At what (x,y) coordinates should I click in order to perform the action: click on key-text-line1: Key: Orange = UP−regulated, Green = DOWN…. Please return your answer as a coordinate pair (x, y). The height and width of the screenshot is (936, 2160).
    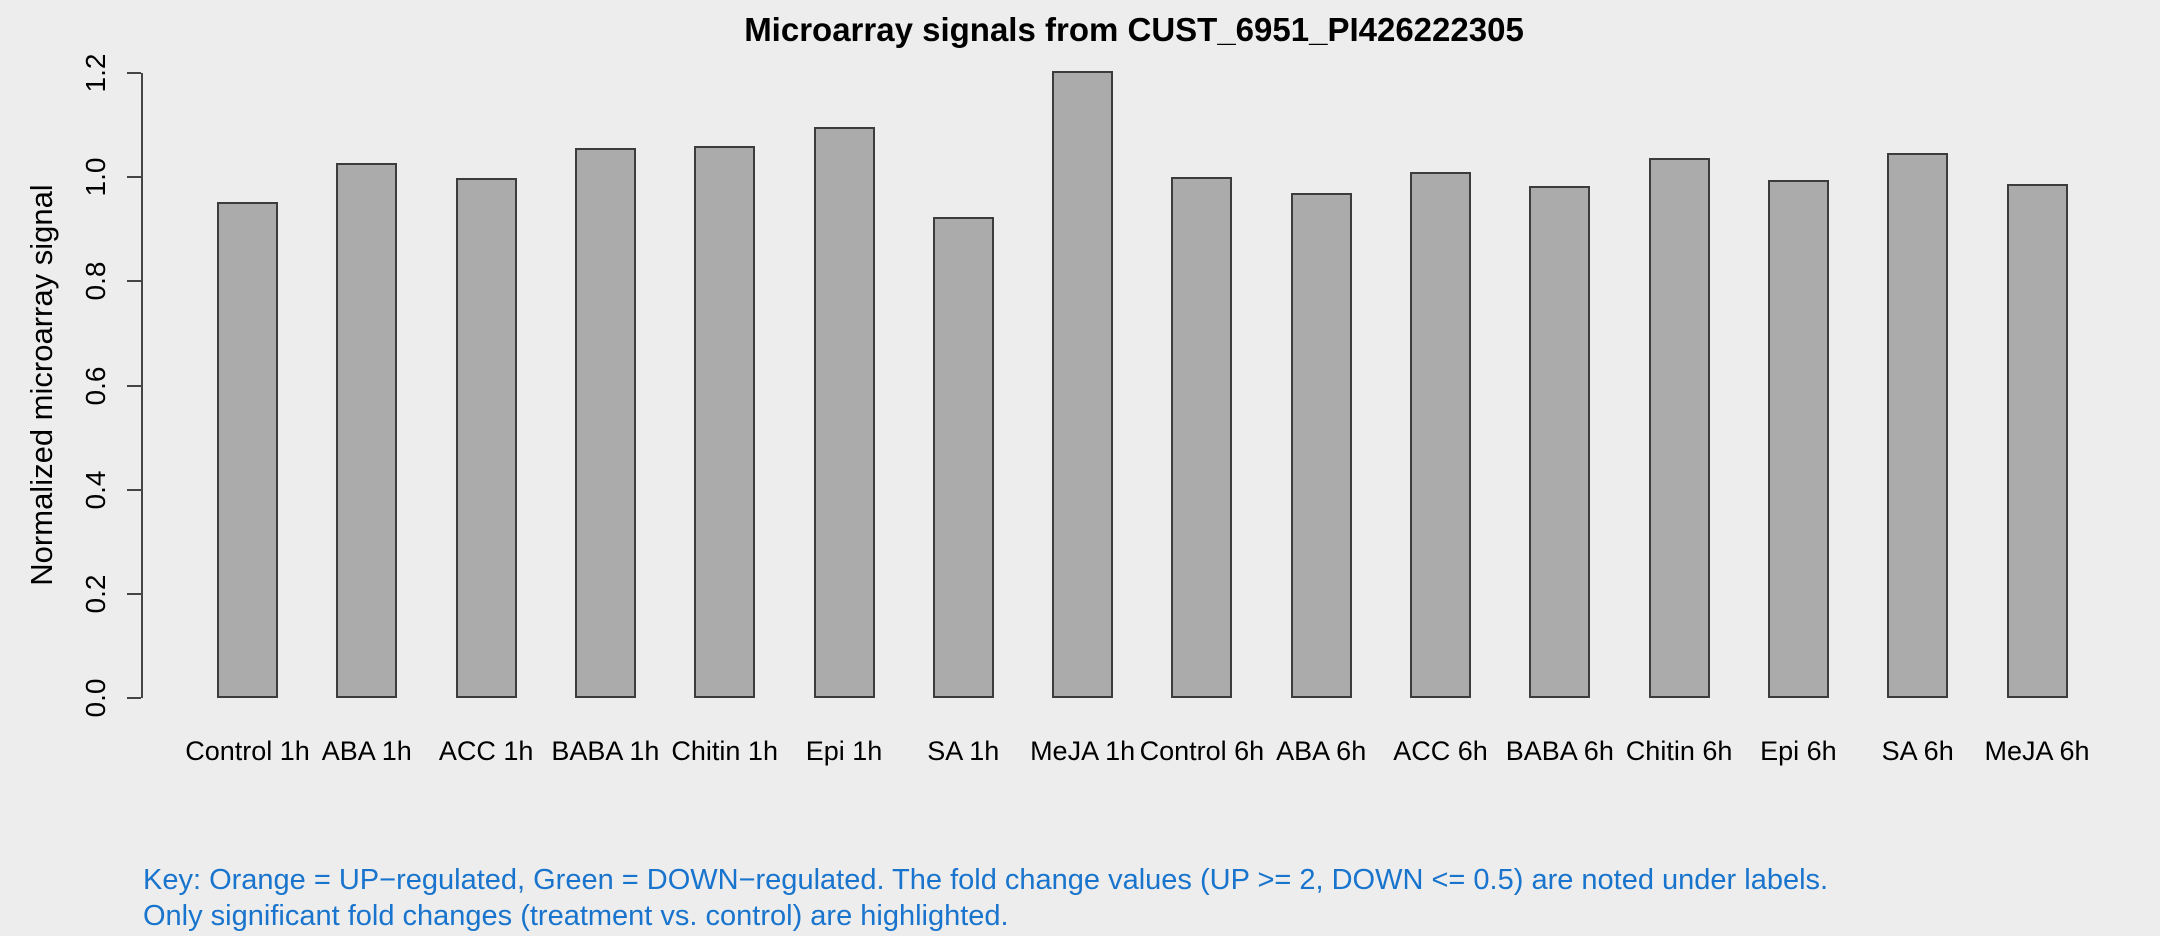
    Looking at the image, I should click on (986, 880).